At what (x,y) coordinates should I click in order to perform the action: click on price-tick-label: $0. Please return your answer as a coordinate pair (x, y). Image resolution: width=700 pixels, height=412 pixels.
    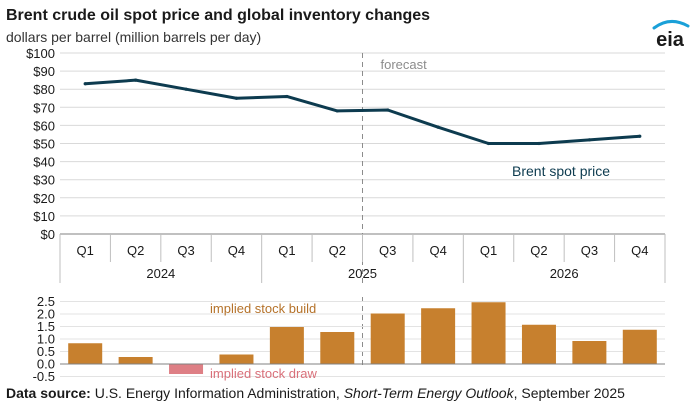
    Looking at the image, I should click on (48, 234).